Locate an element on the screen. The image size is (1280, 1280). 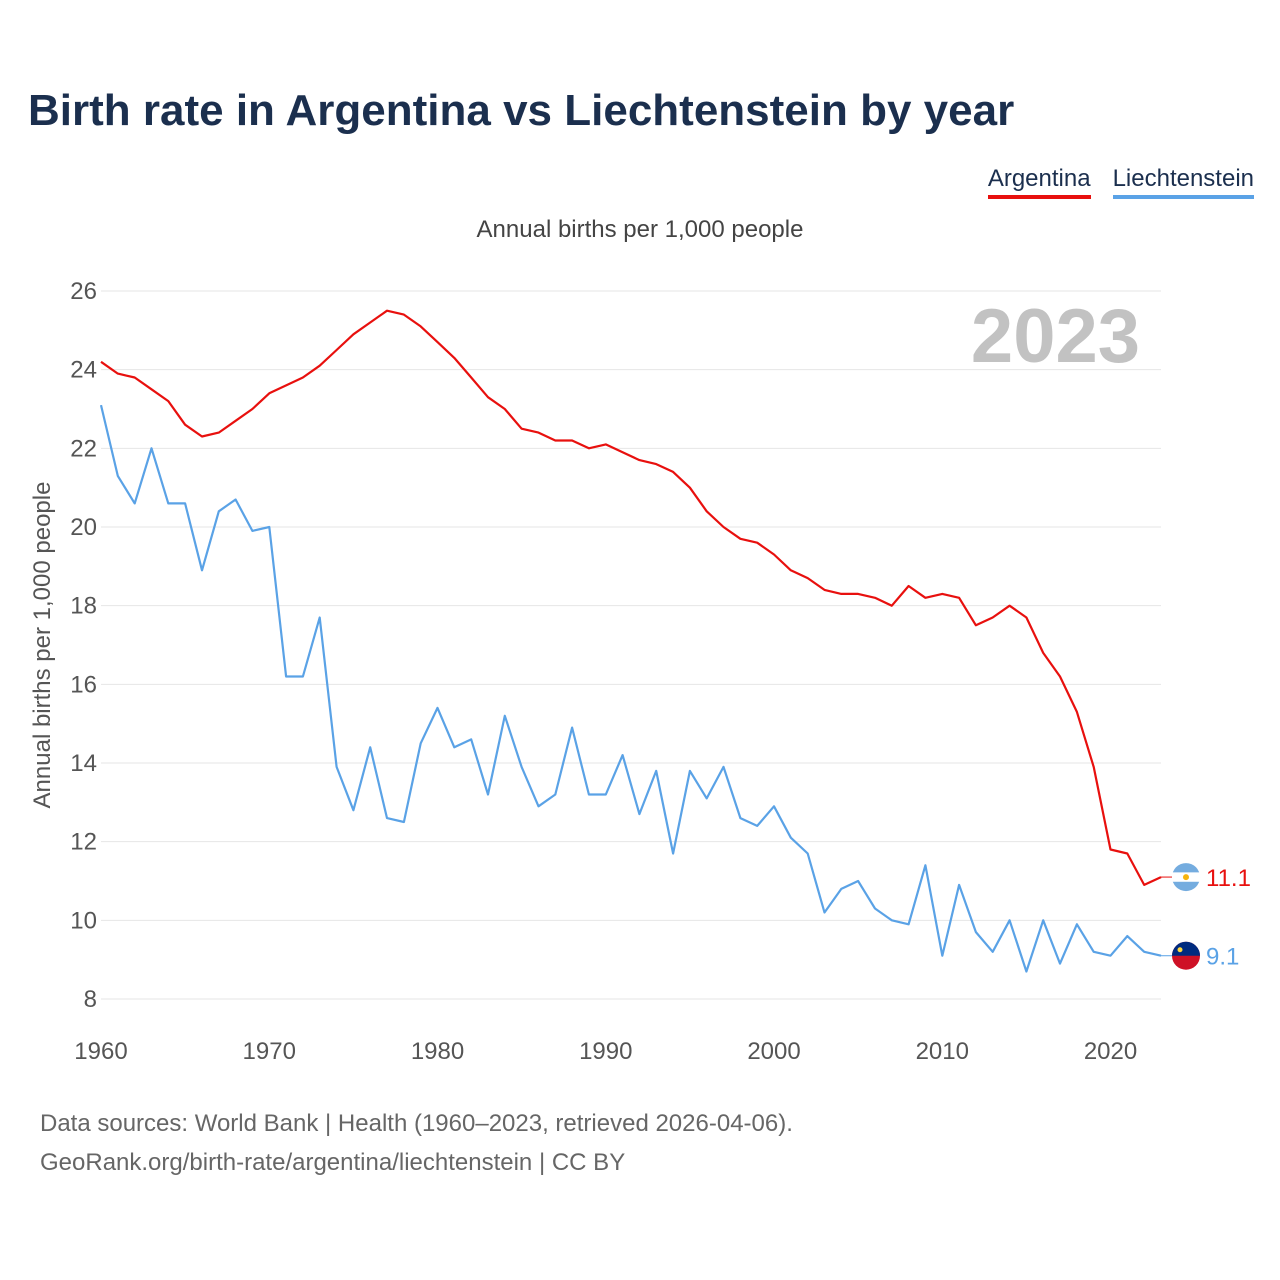
y-tick-label: 16 is located at coordinates (83, 684).